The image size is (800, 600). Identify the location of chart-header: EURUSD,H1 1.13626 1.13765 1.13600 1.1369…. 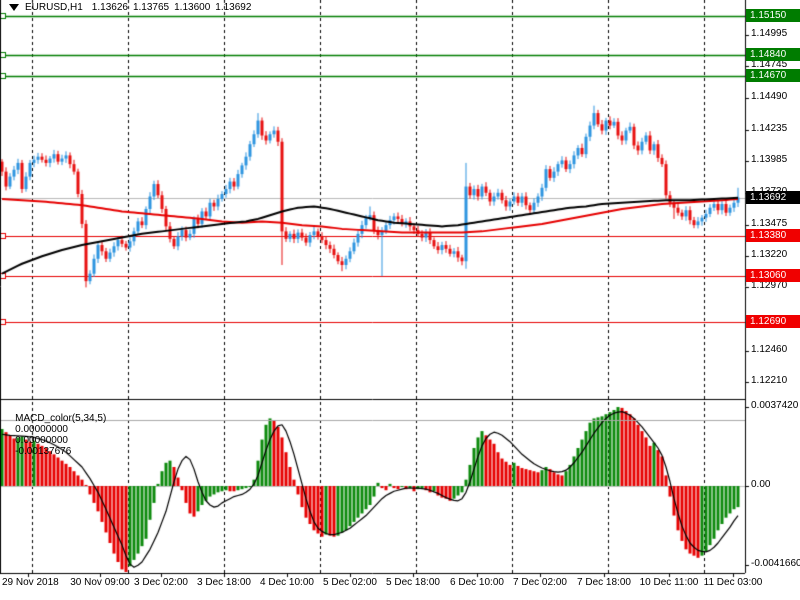
(129, 7).